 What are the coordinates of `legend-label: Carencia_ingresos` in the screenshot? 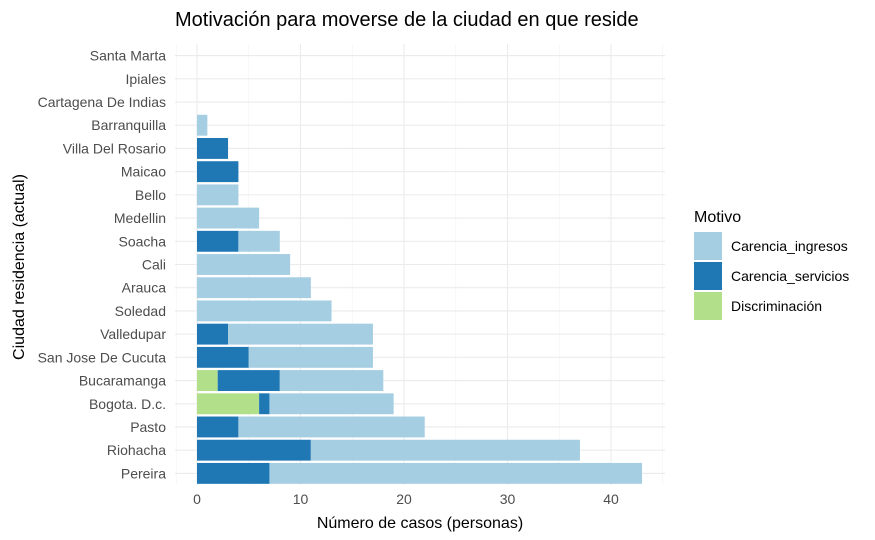 It's located at (789, 246).